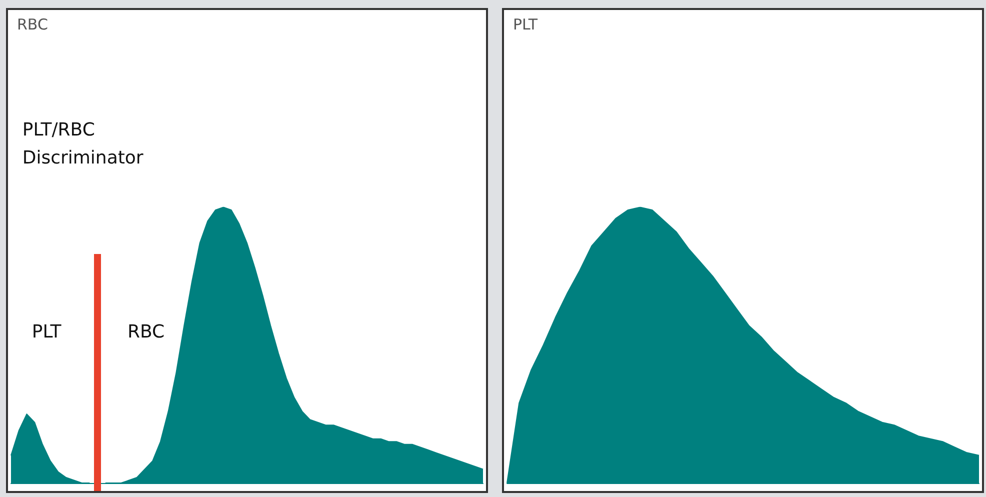  What do you see at coordinates (525, 25) in the screenshot?
I see `chart-title: PLT` at bounding box center [525, 25].